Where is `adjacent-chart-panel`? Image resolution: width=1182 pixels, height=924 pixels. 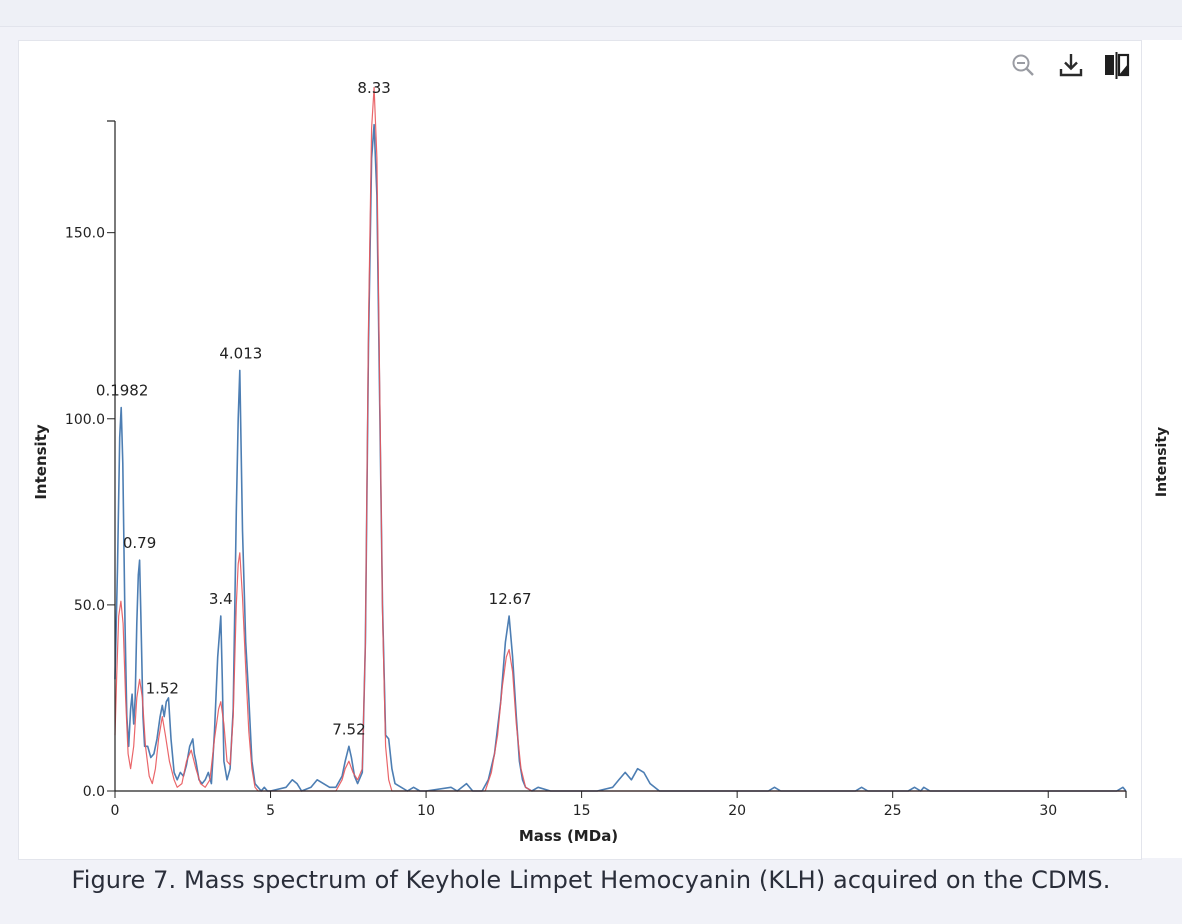
adjacent-chart-panel is located at coordinates (1161, 449).